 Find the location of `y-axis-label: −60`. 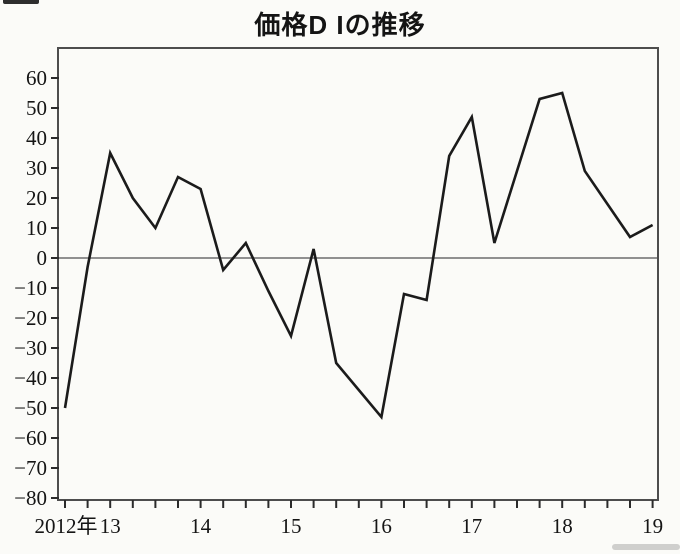

y-axis-label: −60 is located at coordinates (30, 438).